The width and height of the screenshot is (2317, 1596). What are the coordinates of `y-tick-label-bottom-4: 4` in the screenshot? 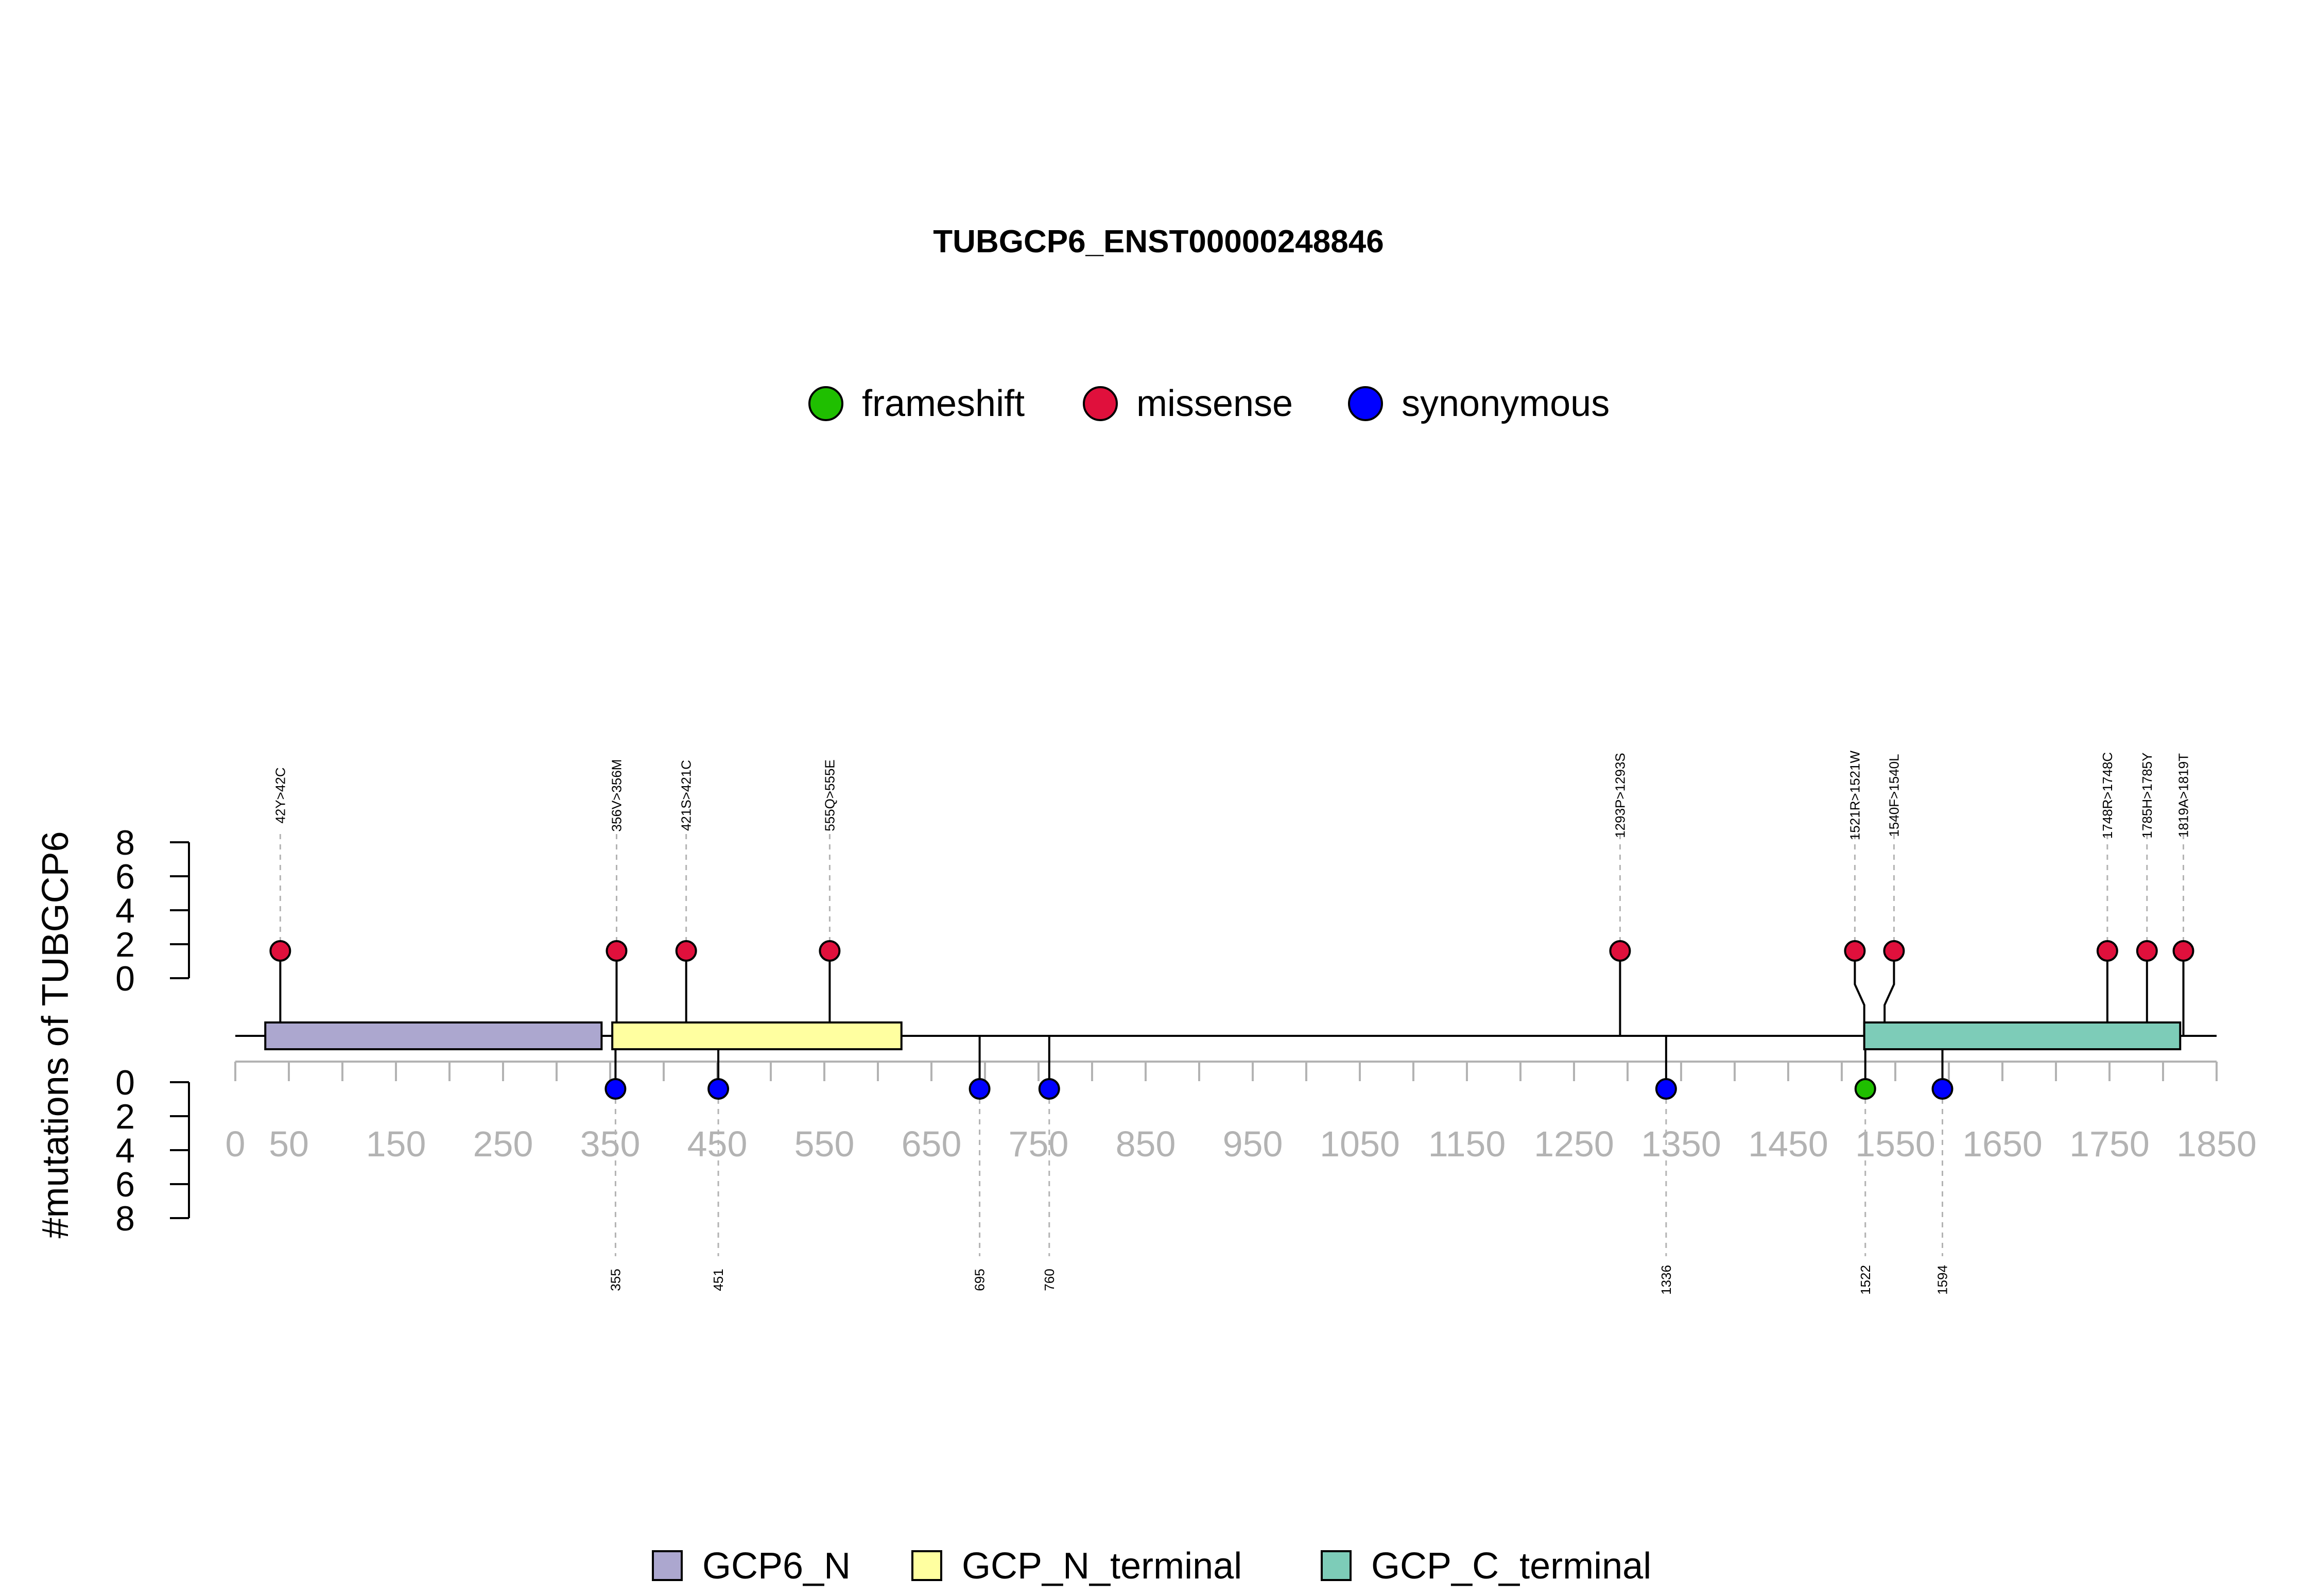 It's located at (125, 1151).